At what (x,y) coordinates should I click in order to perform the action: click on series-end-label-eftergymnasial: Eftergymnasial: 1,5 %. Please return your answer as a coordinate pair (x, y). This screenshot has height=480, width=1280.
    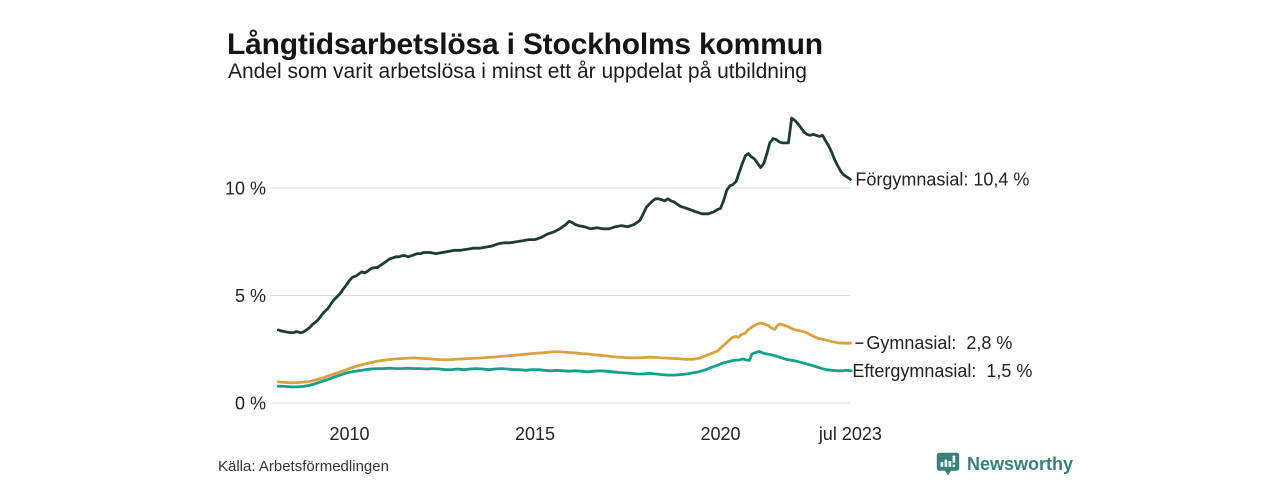
    Looking at the image, I should click on (942, 371).